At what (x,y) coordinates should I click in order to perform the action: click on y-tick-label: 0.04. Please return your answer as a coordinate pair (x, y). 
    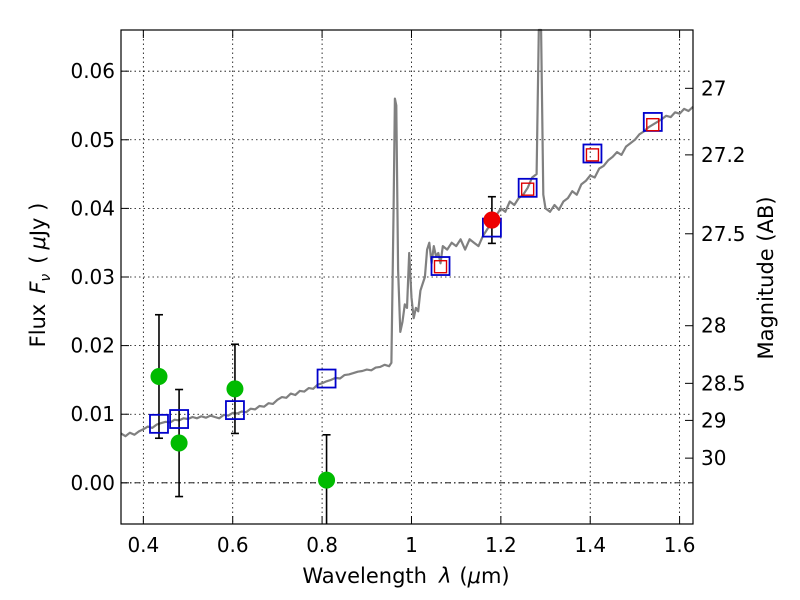
    Looking at the image, I should click on (92, 208).